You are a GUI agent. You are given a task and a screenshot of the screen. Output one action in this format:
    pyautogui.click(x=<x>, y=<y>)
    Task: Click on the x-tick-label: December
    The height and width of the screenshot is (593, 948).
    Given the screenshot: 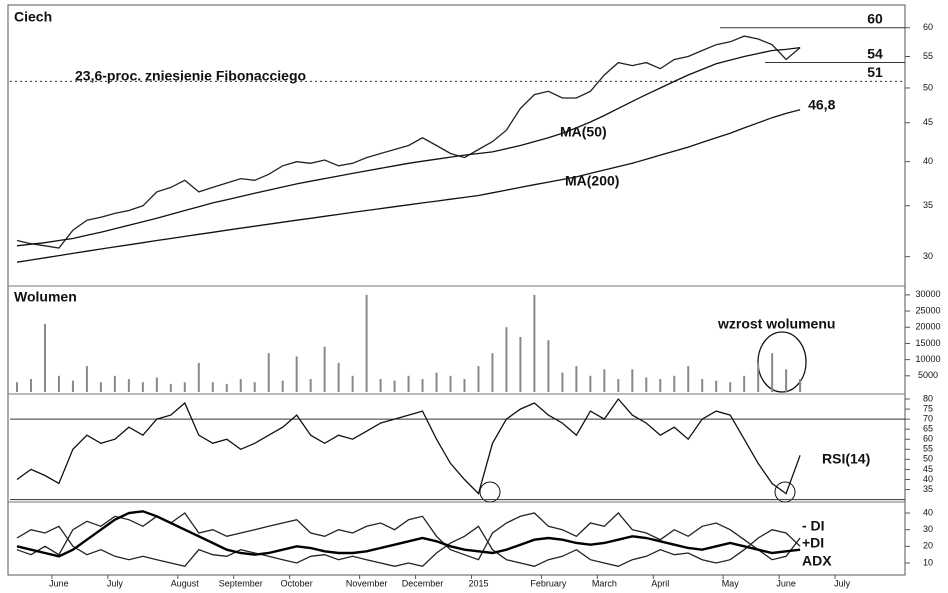 What is the action you would take?
    pyautogui.click(x=423, y=583)
    